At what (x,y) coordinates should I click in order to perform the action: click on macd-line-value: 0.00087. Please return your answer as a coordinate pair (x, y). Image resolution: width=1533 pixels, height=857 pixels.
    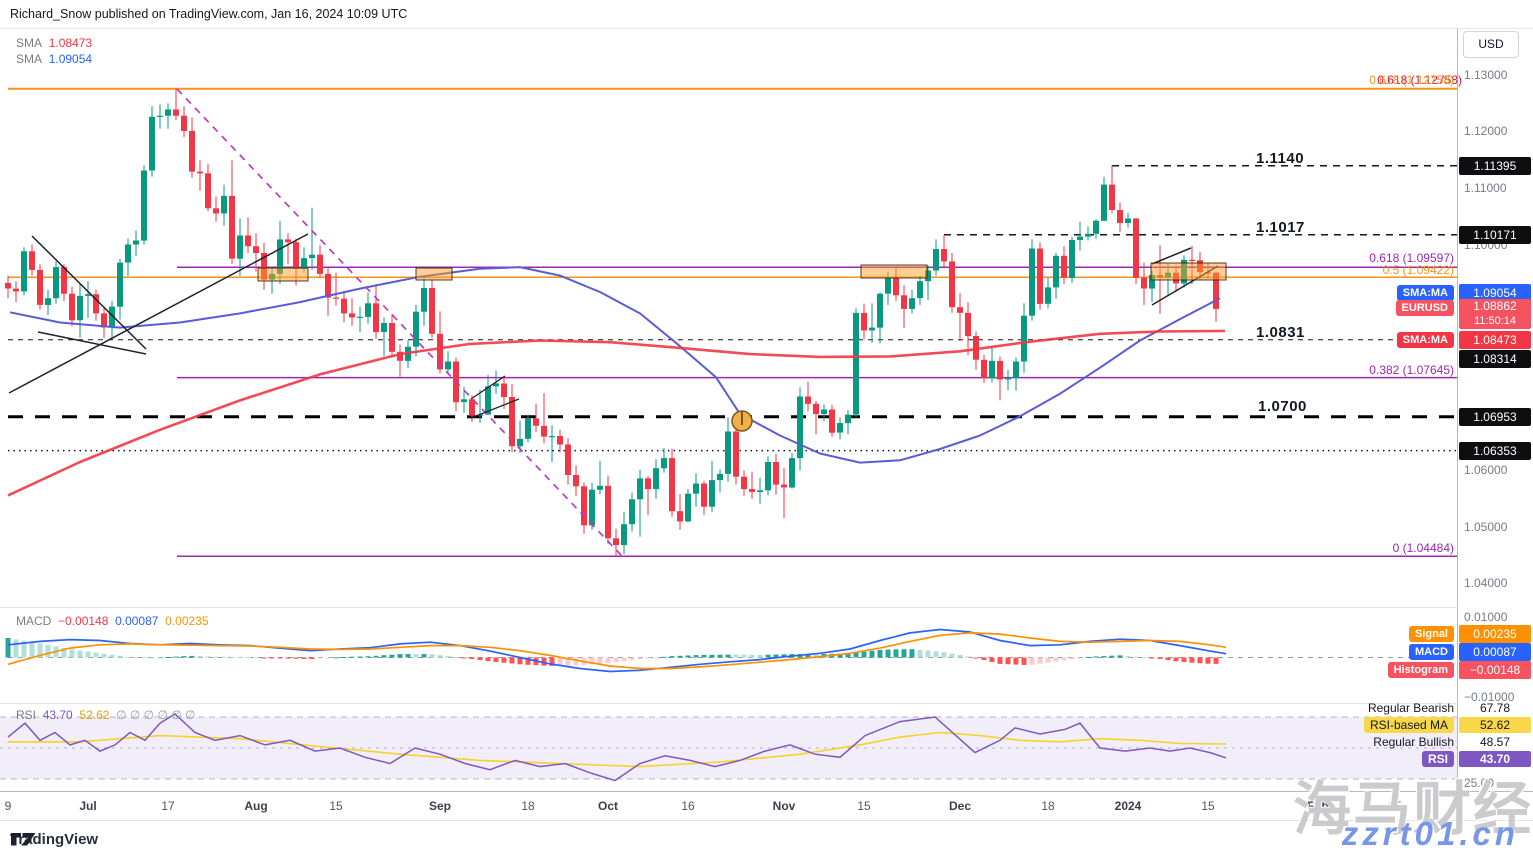
    Looking at the image, I should click on (137, 621).